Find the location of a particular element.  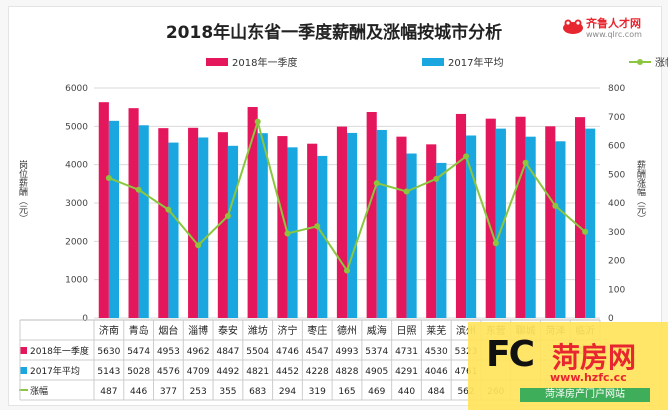

table-cell: 4291 is located at coordinates (406, 372).